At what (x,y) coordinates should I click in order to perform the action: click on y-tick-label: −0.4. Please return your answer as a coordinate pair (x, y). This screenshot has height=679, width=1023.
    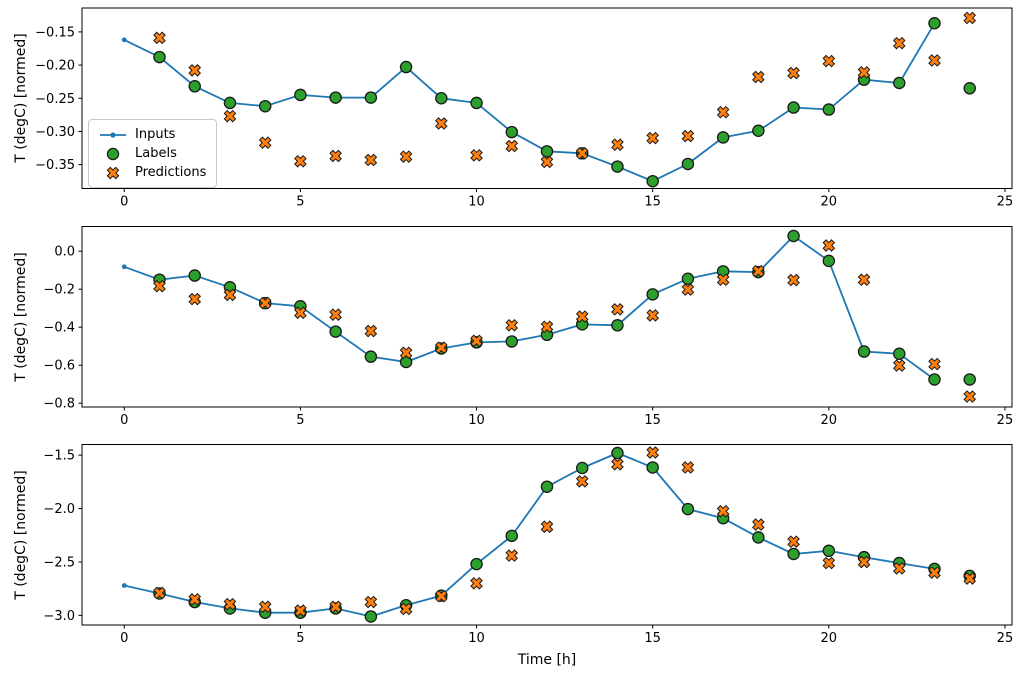
    Looking at the image, I should click on (59, 328).